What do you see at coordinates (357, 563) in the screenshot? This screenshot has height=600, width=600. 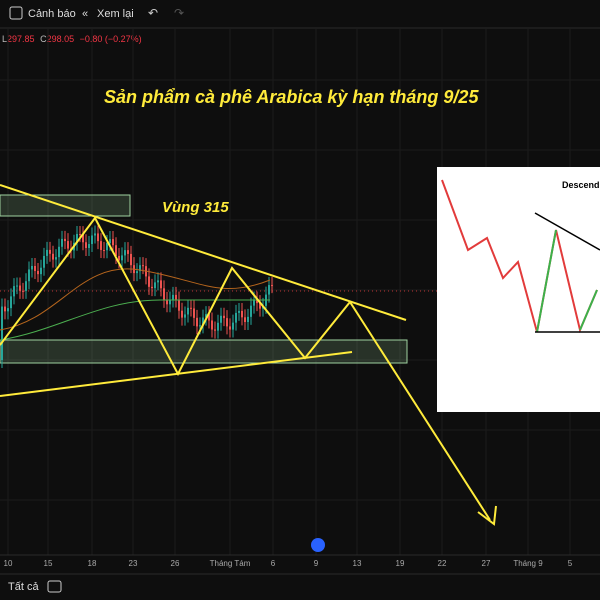 I see `x-tick-label: 13` at bounding box center [357, 563].